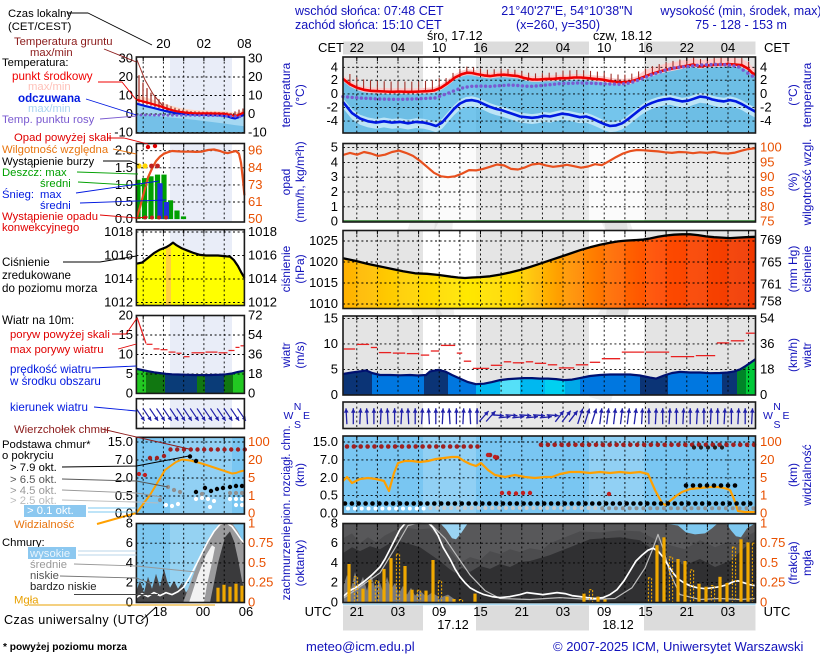 The image size is (820, 660). I want to click on svg-text: 0.0, so click(124, 513).